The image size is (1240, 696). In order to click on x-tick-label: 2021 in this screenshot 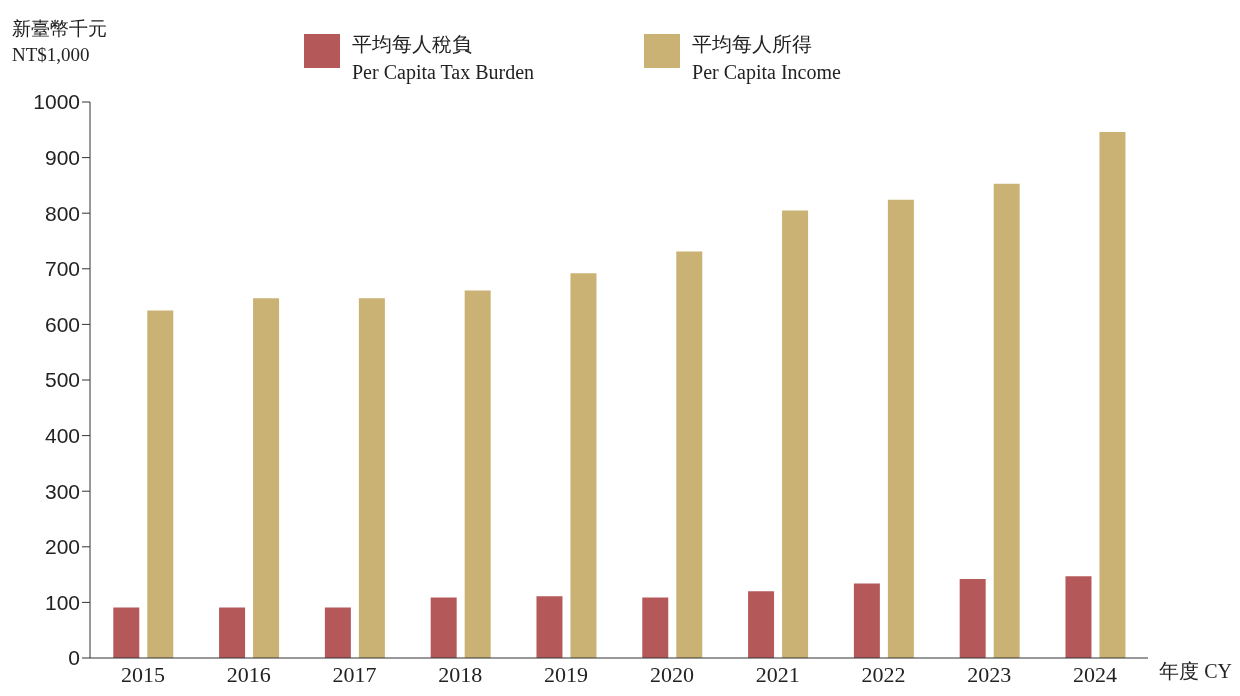, I will do `click(777, 674)`.